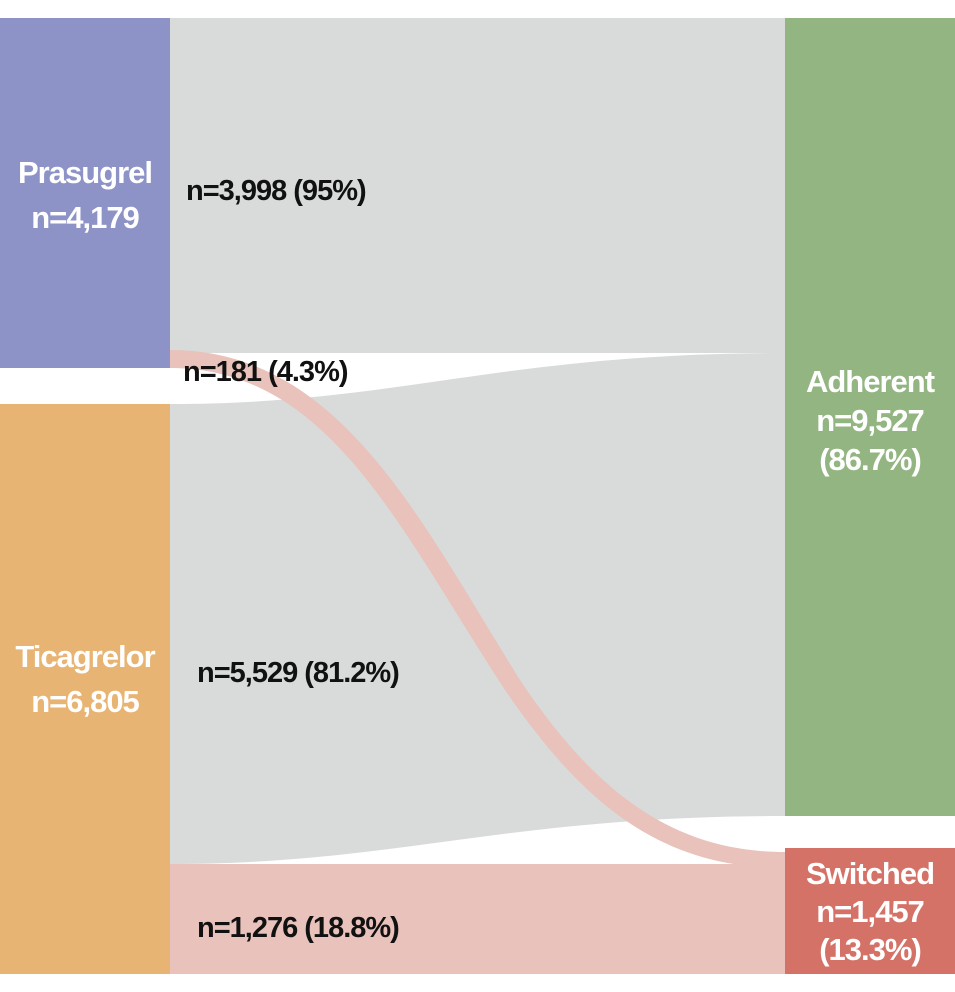 Image resolution: width=955 pixels, height=992 pixels. Describe the element at coordinates (85, 172) in the screenshot. I see `node-prasugrel-name: Prasugrel` at that location.